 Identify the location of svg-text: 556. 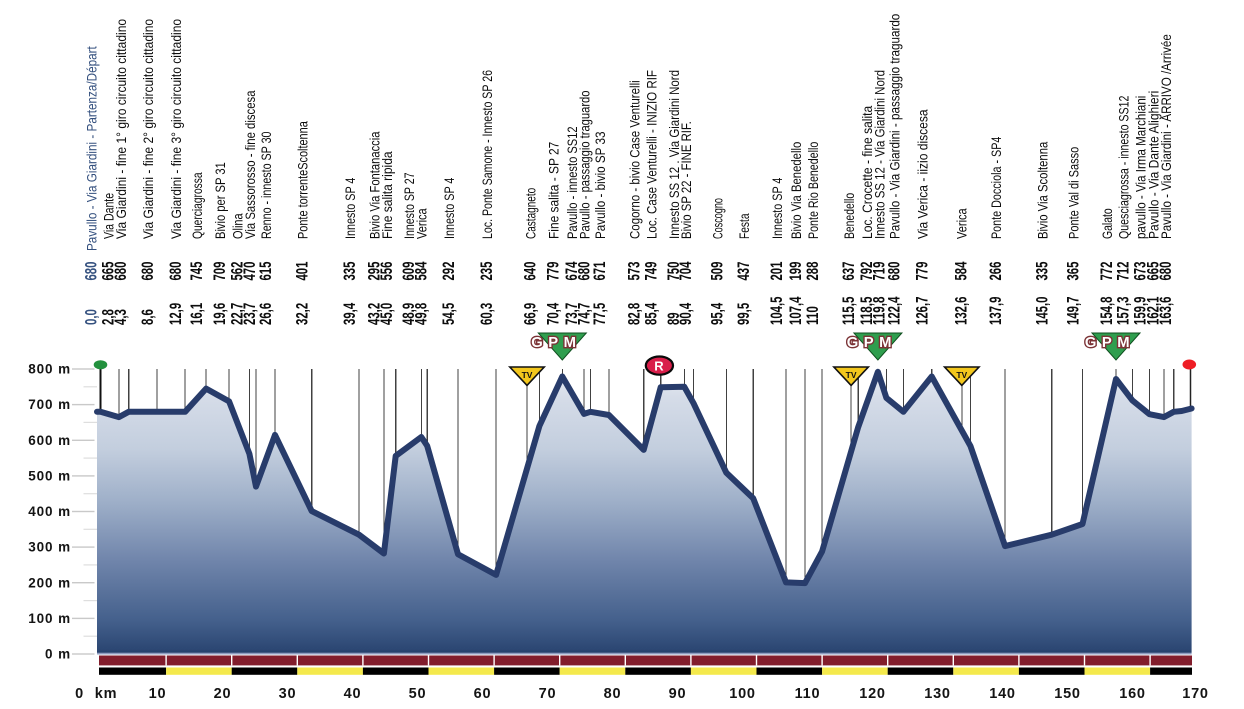
(386, 271).